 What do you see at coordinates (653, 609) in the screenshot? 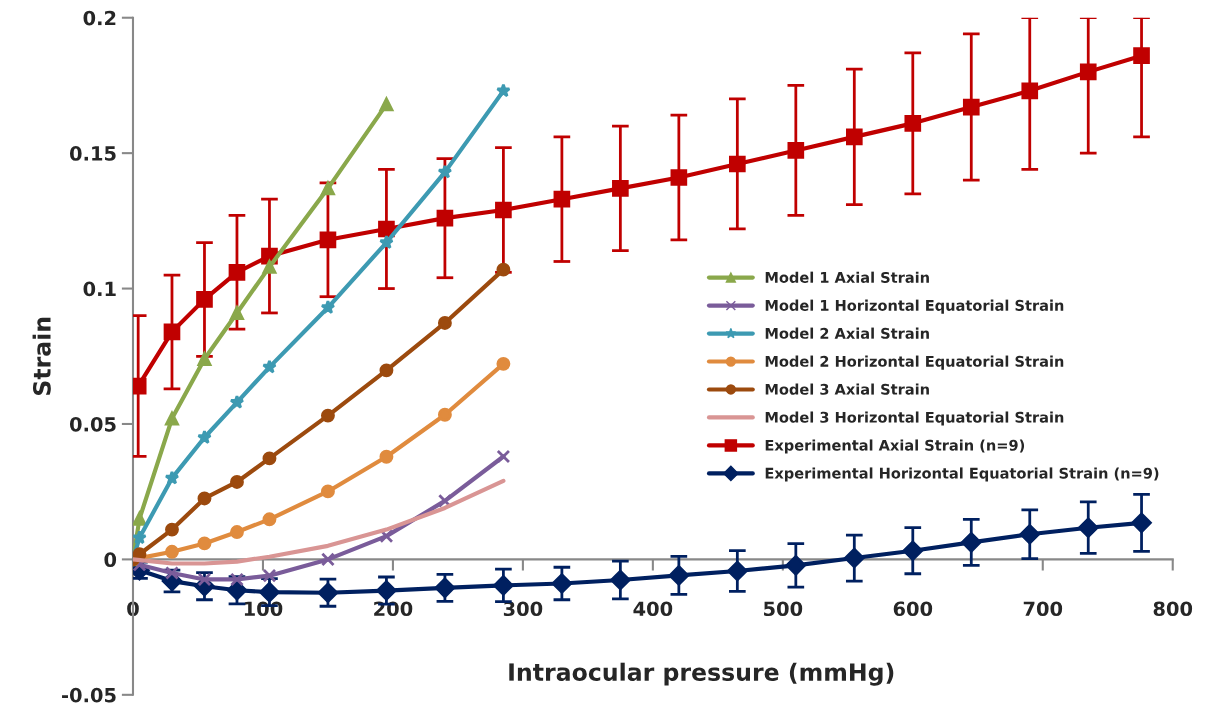
I see `x-tick-label: 400` at bounding box center [653, 609].